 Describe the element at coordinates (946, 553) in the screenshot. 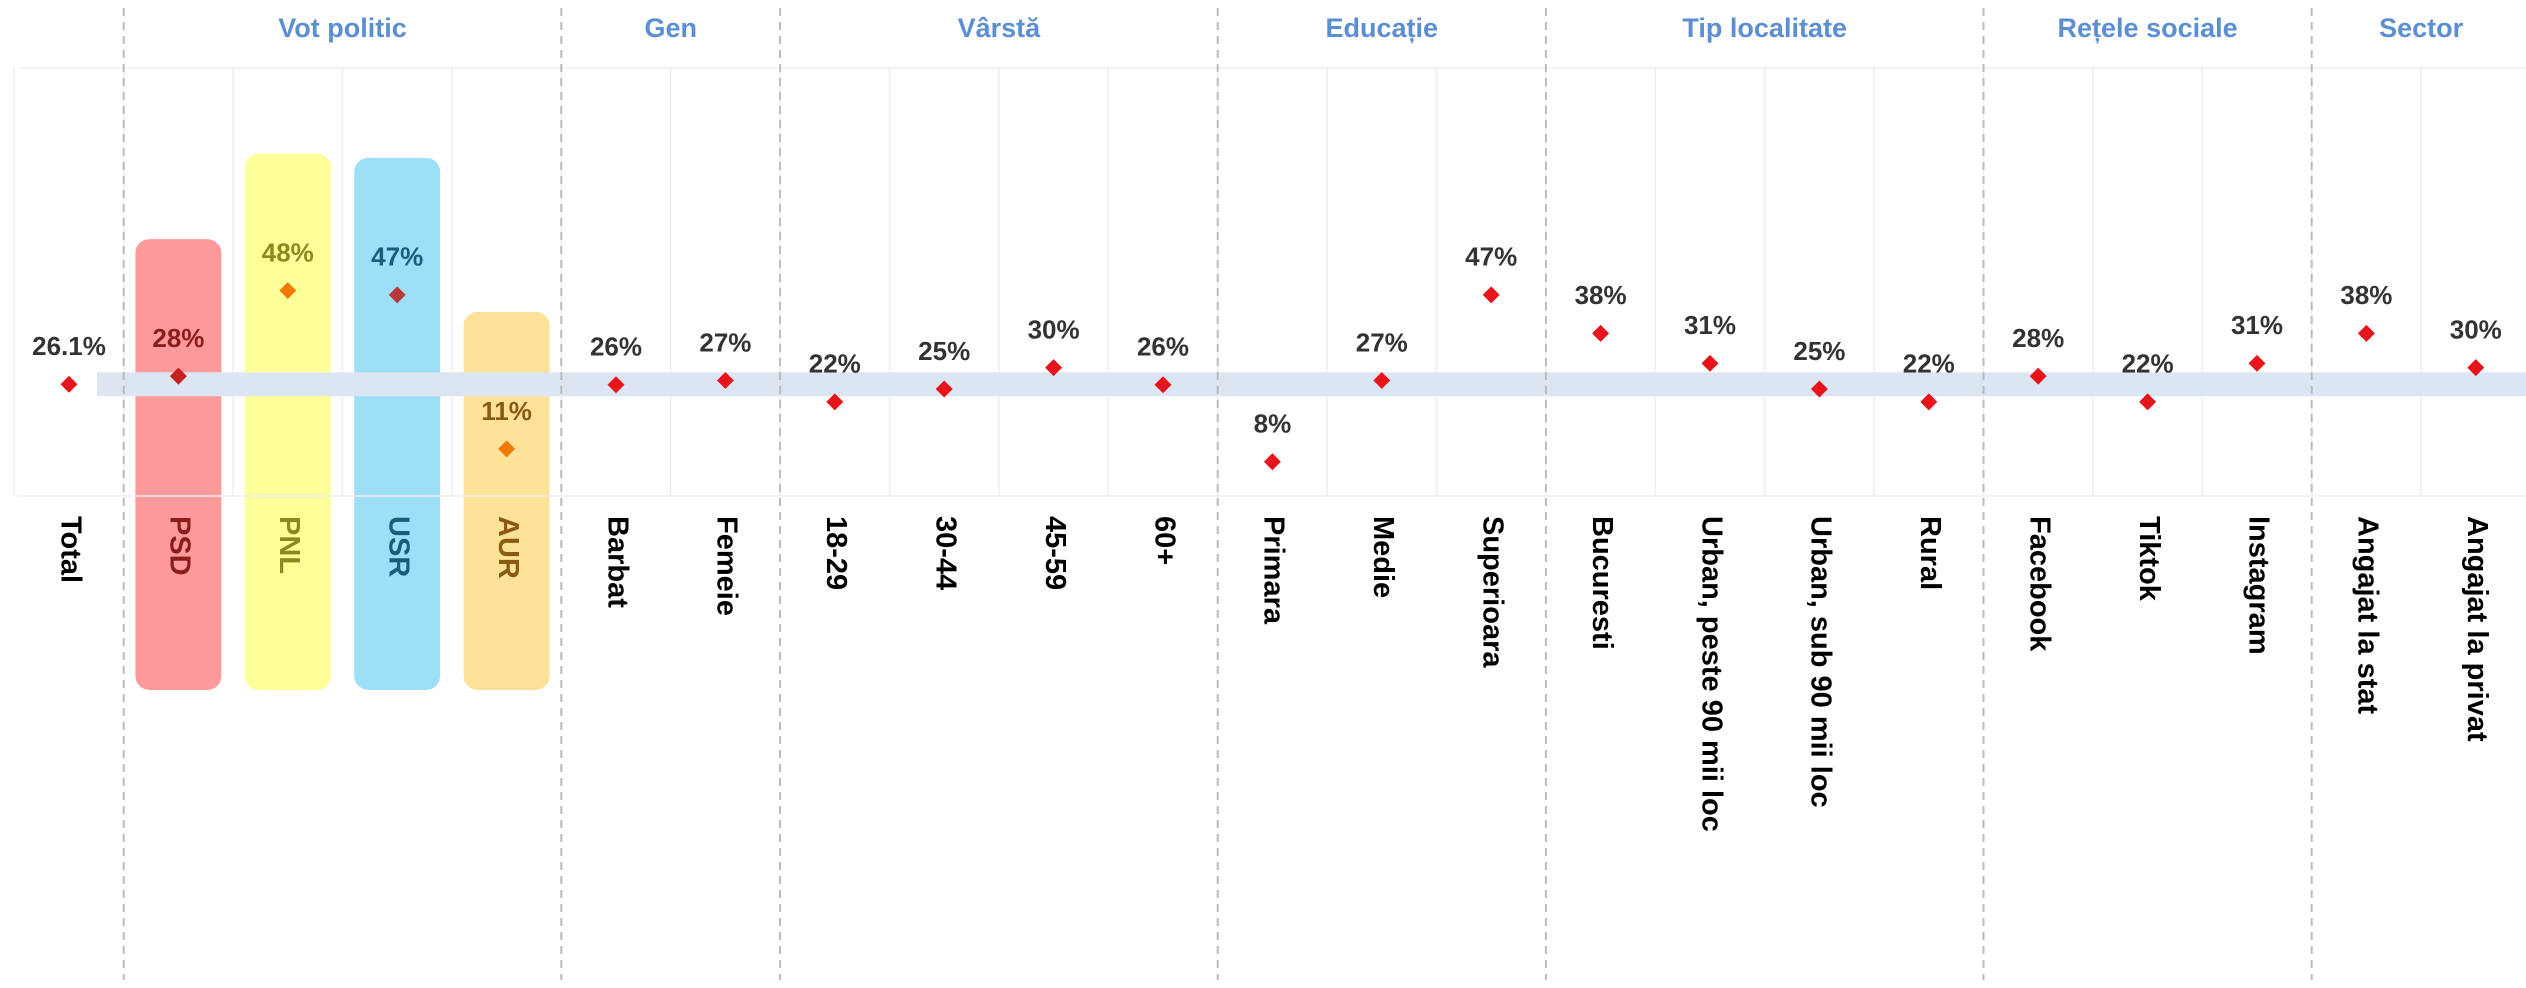

I see `category-label: 30-44` at that location.